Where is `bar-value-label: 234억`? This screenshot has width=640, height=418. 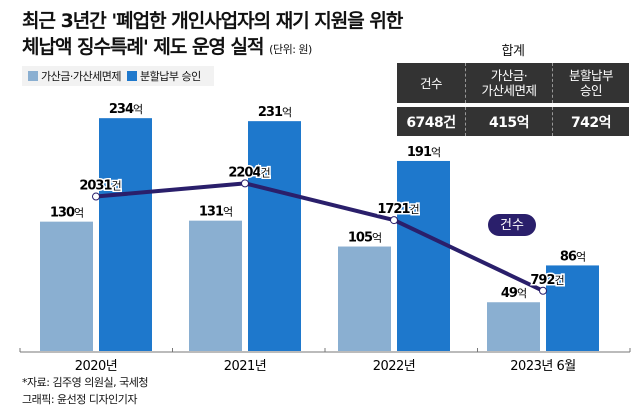 bar-value-label: 234억 is located at coordinates (125, 109).